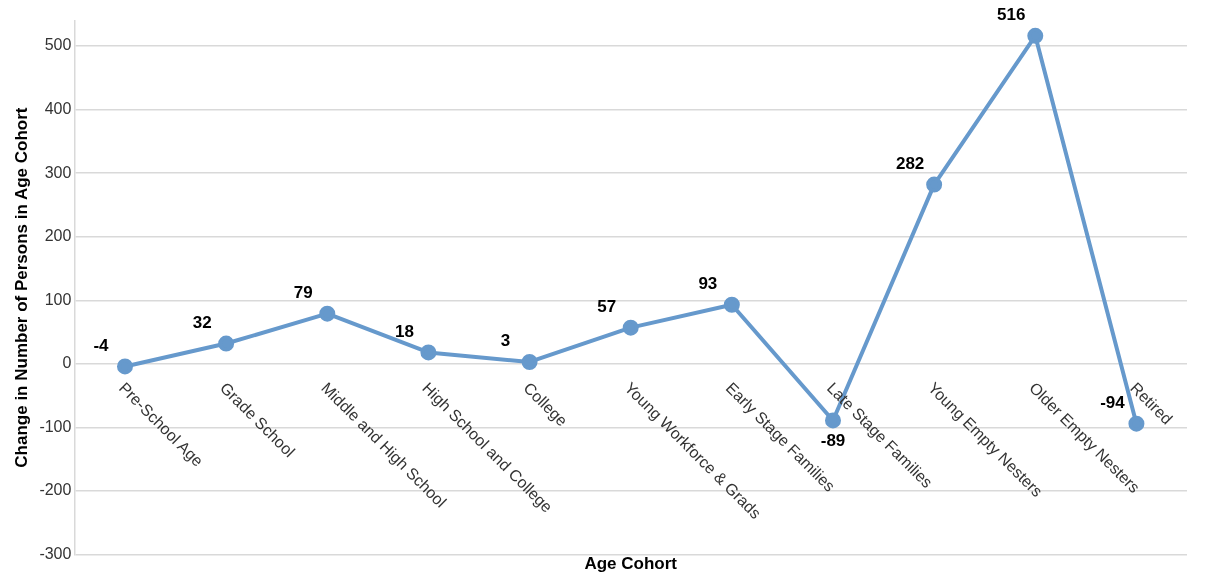 This screenshot has height=575, width=1215. What do you see at coordinates (303, 292) in the screenshot?
I see `data-label: 79` at bounding box center [303, 292].